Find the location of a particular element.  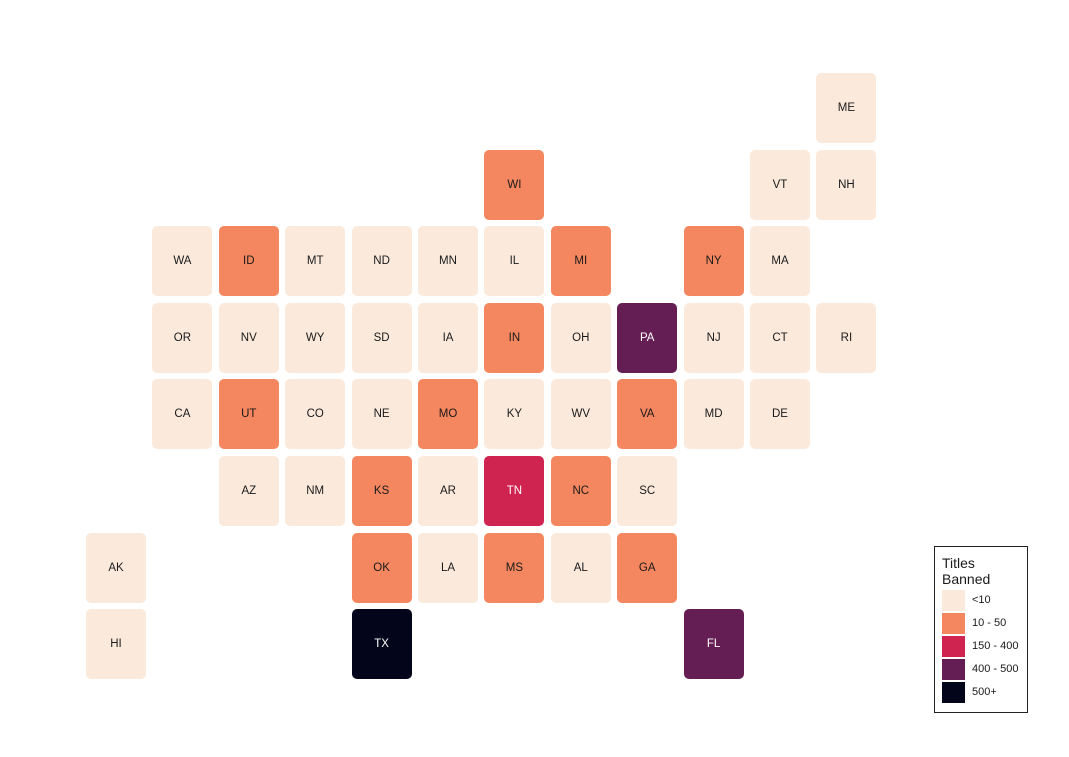

state-tile-ut: UT is located at coordinates (248, 414).